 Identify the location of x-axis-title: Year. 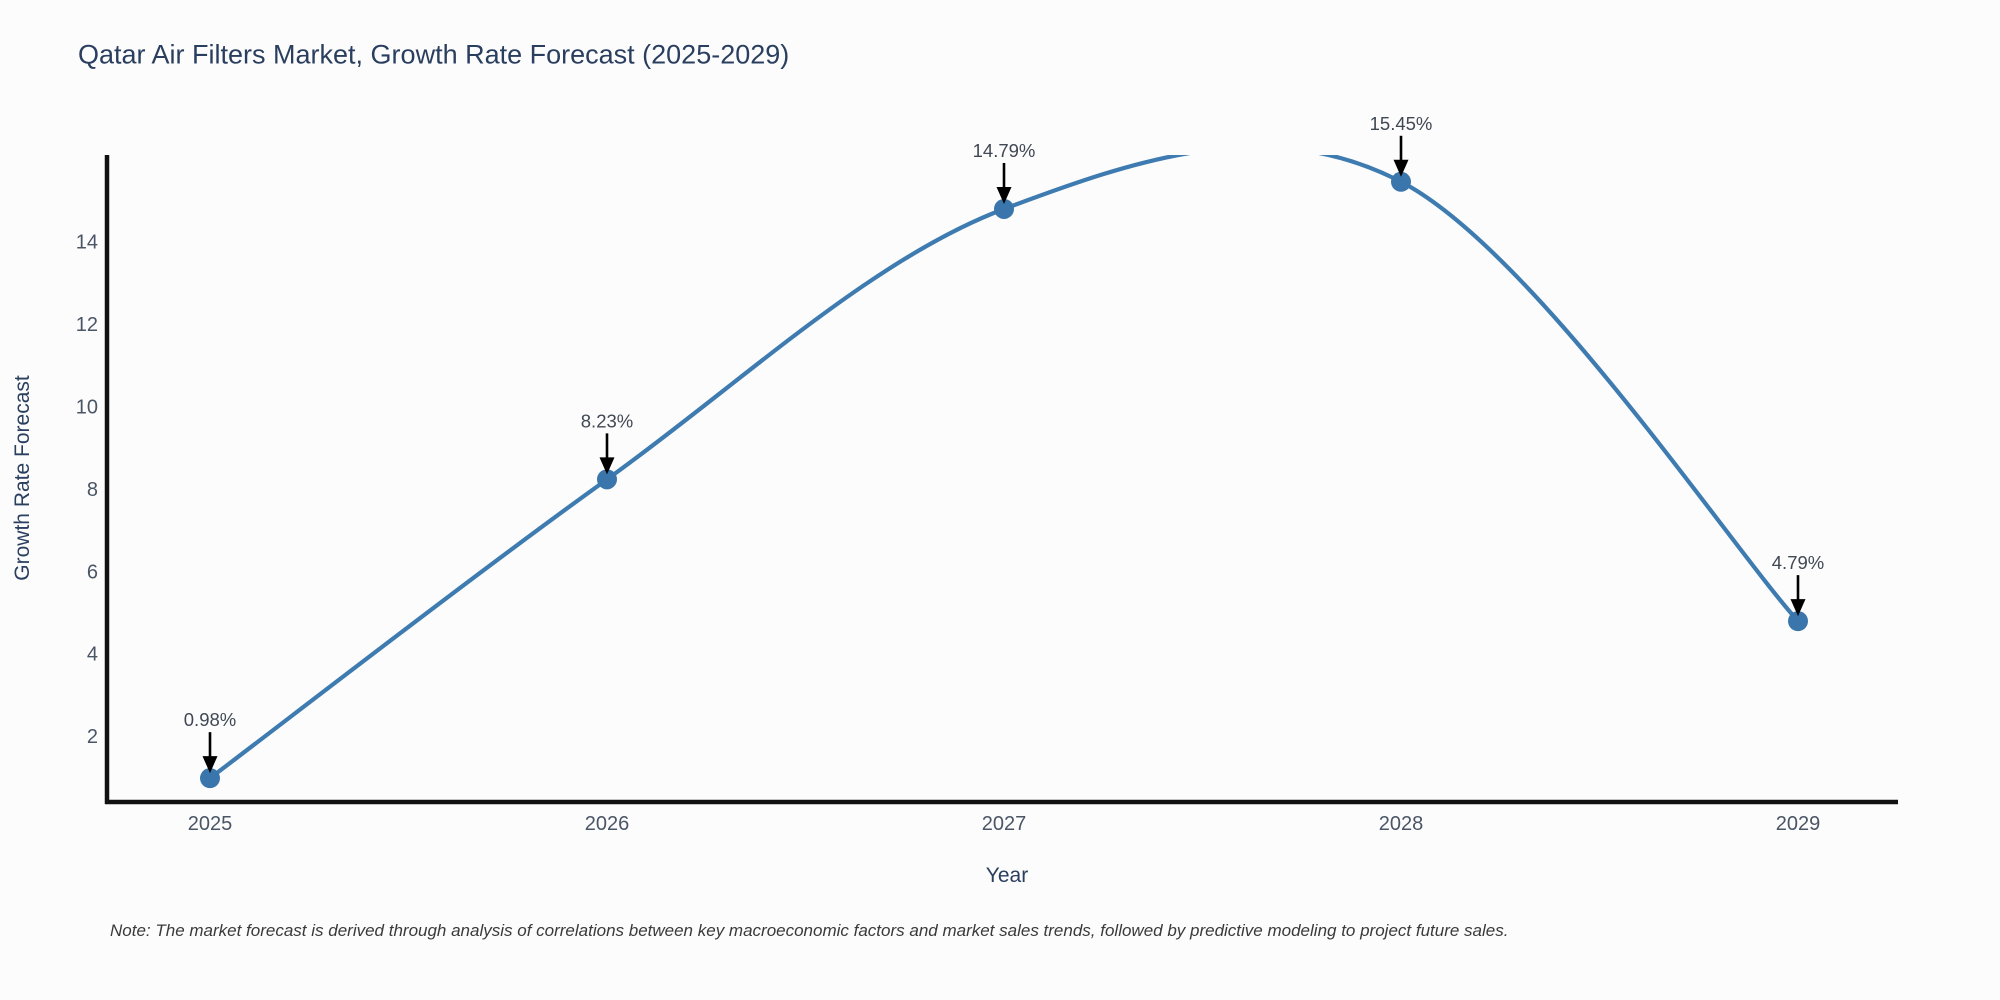
(1007, 875).